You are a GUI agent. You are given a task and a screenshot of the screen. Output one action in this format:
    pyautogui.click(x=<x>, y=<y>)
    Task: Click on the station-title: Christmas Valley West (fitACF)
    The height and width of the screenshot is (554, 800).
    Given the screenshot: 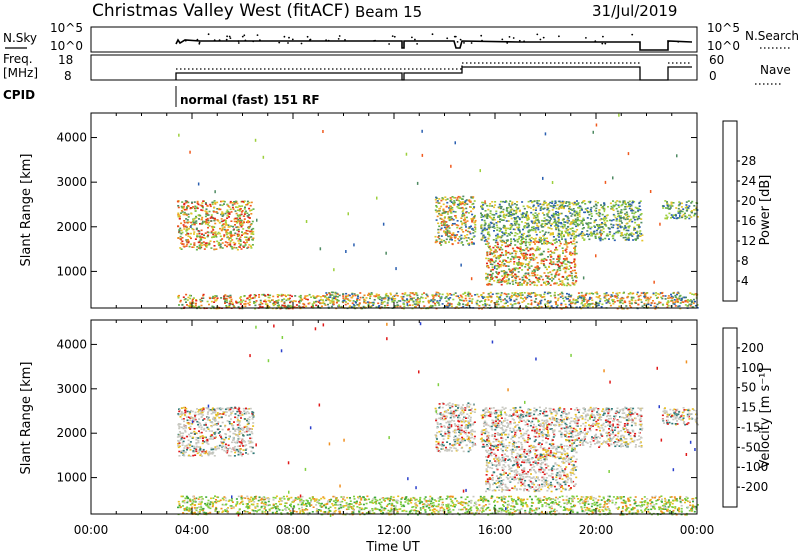 What is the action you would take?
    pyautogui.click(x=221, y=11)
    